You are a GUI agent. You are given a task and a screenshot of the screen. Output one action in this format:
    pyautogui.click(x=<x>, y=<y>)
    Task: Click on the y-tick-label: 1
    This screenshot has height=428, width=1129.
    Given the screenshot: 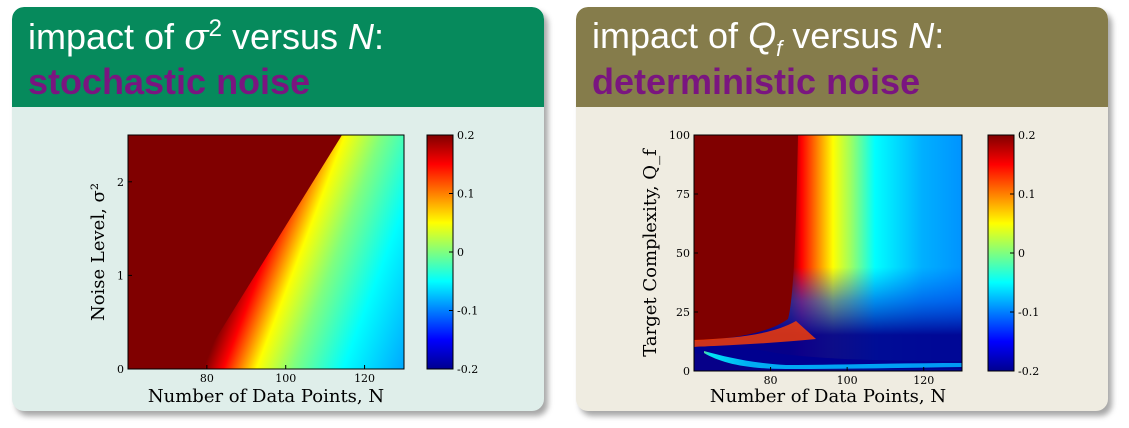 What is the action you would take?
    pyautogui.click(x=120, y=275)
    